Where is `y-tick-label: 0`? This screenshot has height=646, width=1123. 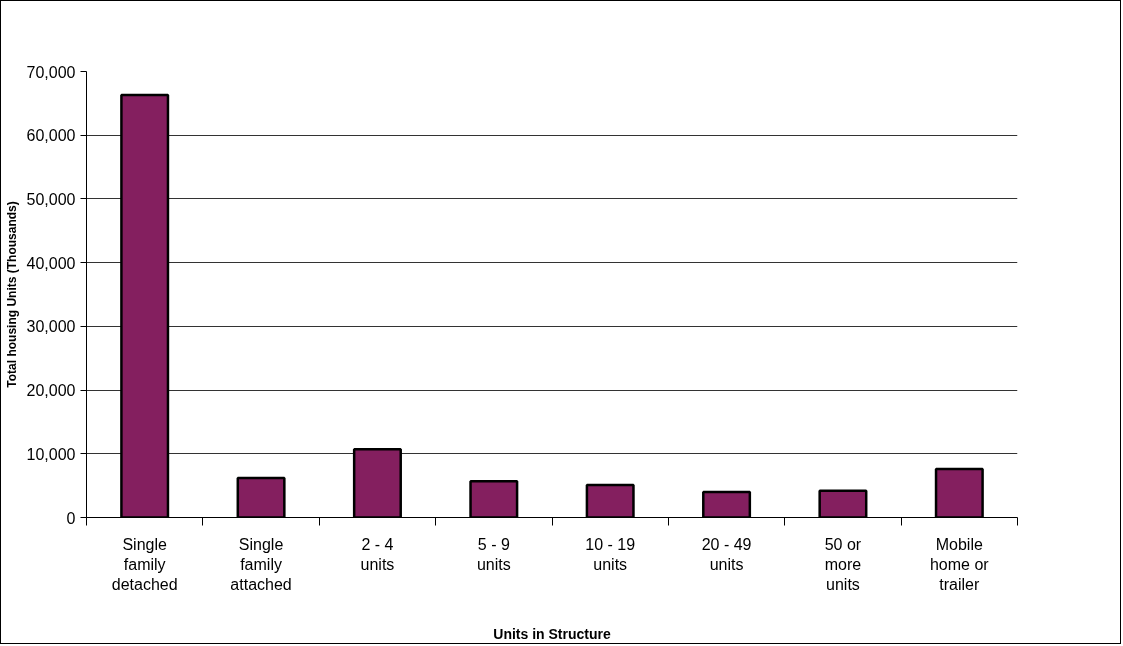 y-tick-label: 0 is located at coordinates (71, 518).